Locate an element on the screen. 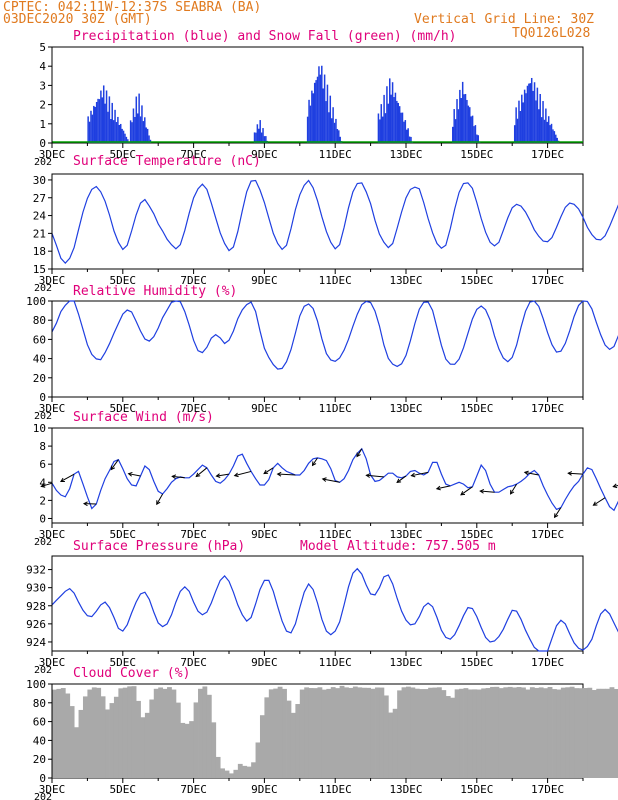  precip-xtick-label: 7DEC is located at coordinates (193, 154).